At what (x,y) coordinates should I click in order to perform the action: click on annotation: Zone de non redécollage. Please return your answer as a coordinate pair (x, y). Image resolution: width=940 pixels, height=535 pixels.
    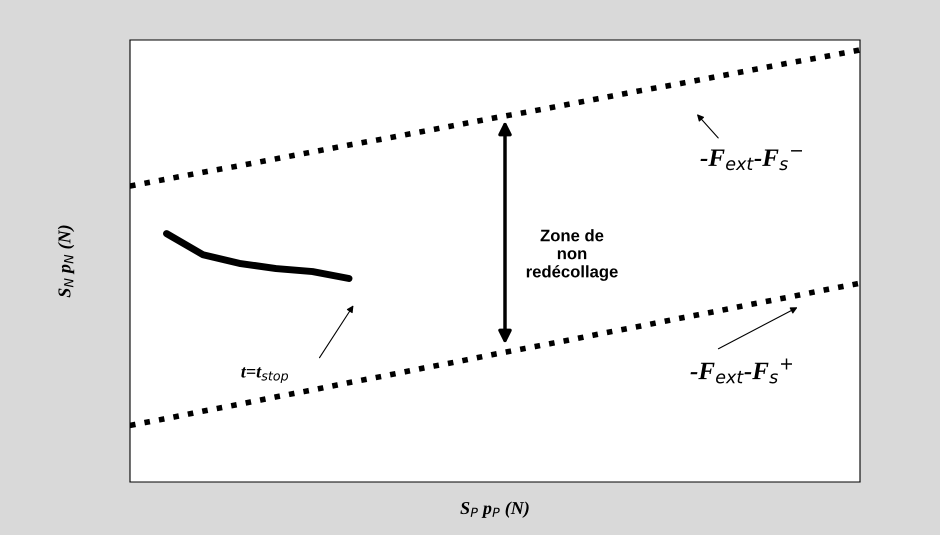
    Looking at the image, I should click on (572, 255).